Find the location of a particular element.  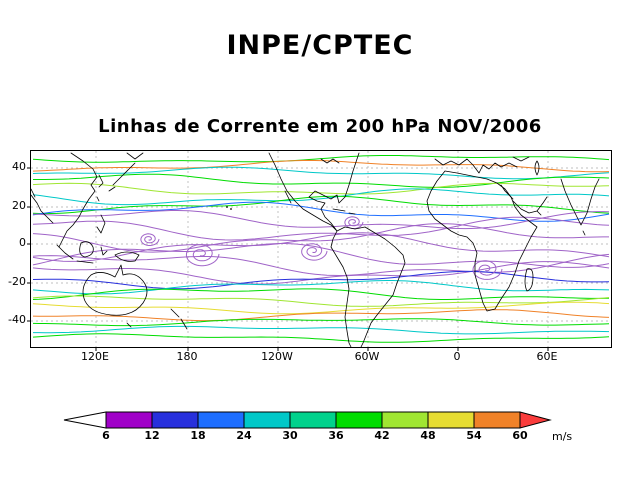

colorbar-tick-18: 18 is located at coordinates (198, 435).